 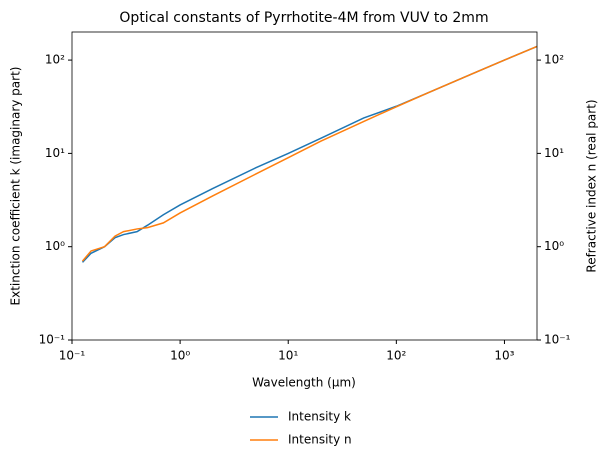 What do you see at coordinates (554, 153) in the screenshot?
I see `y2-tick-label: 10¹` at bounding box center [554, 153].